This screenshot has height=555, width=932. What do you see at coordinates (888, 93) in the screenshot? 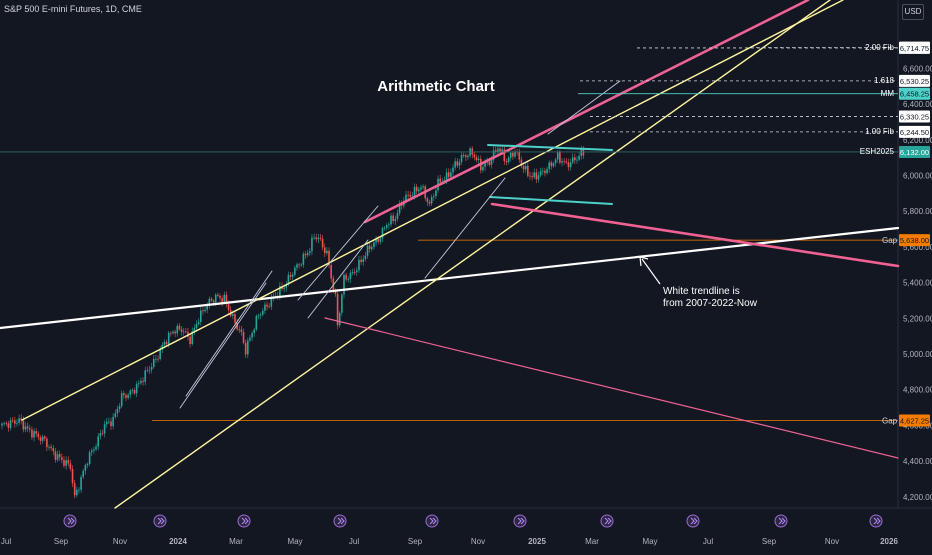
I see `level-name-label: MM` at bounding box center [888, 93].